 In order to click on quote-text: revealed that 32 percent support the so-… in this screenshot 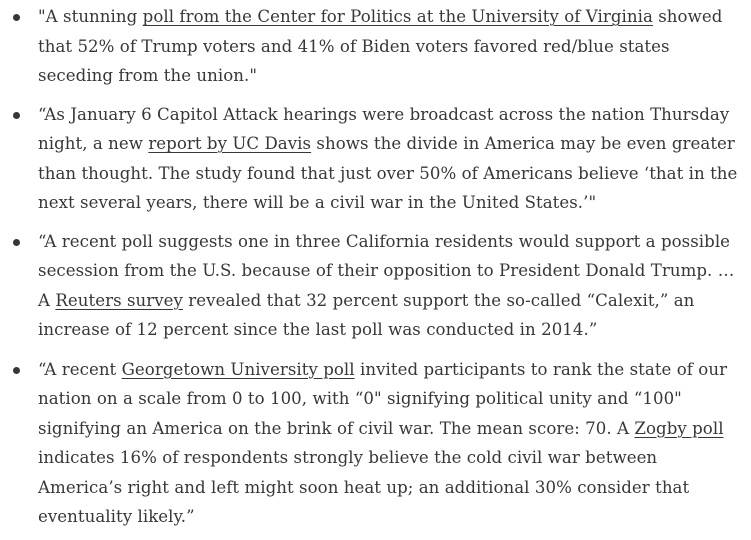, I will do `click(366, 315)`.